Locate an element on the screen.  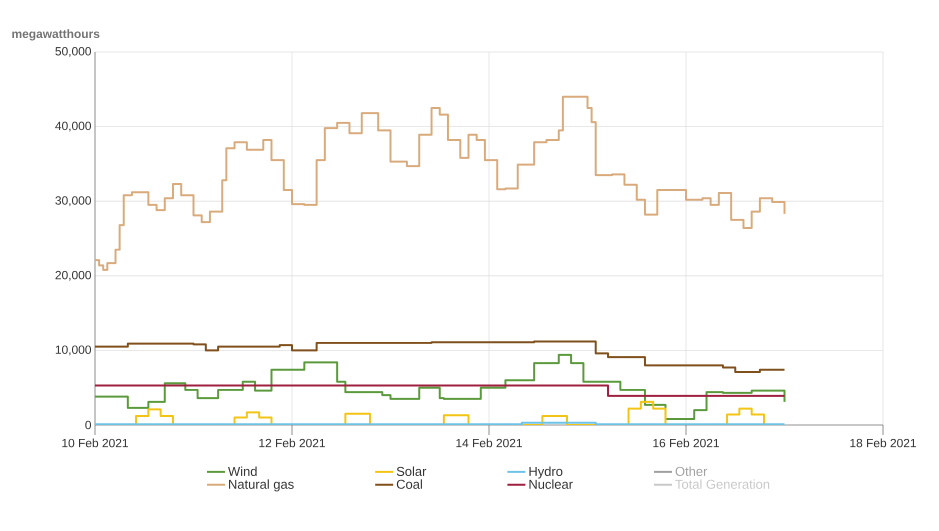
y-tick-label: 40,000 is located at coordinates (73, 127).